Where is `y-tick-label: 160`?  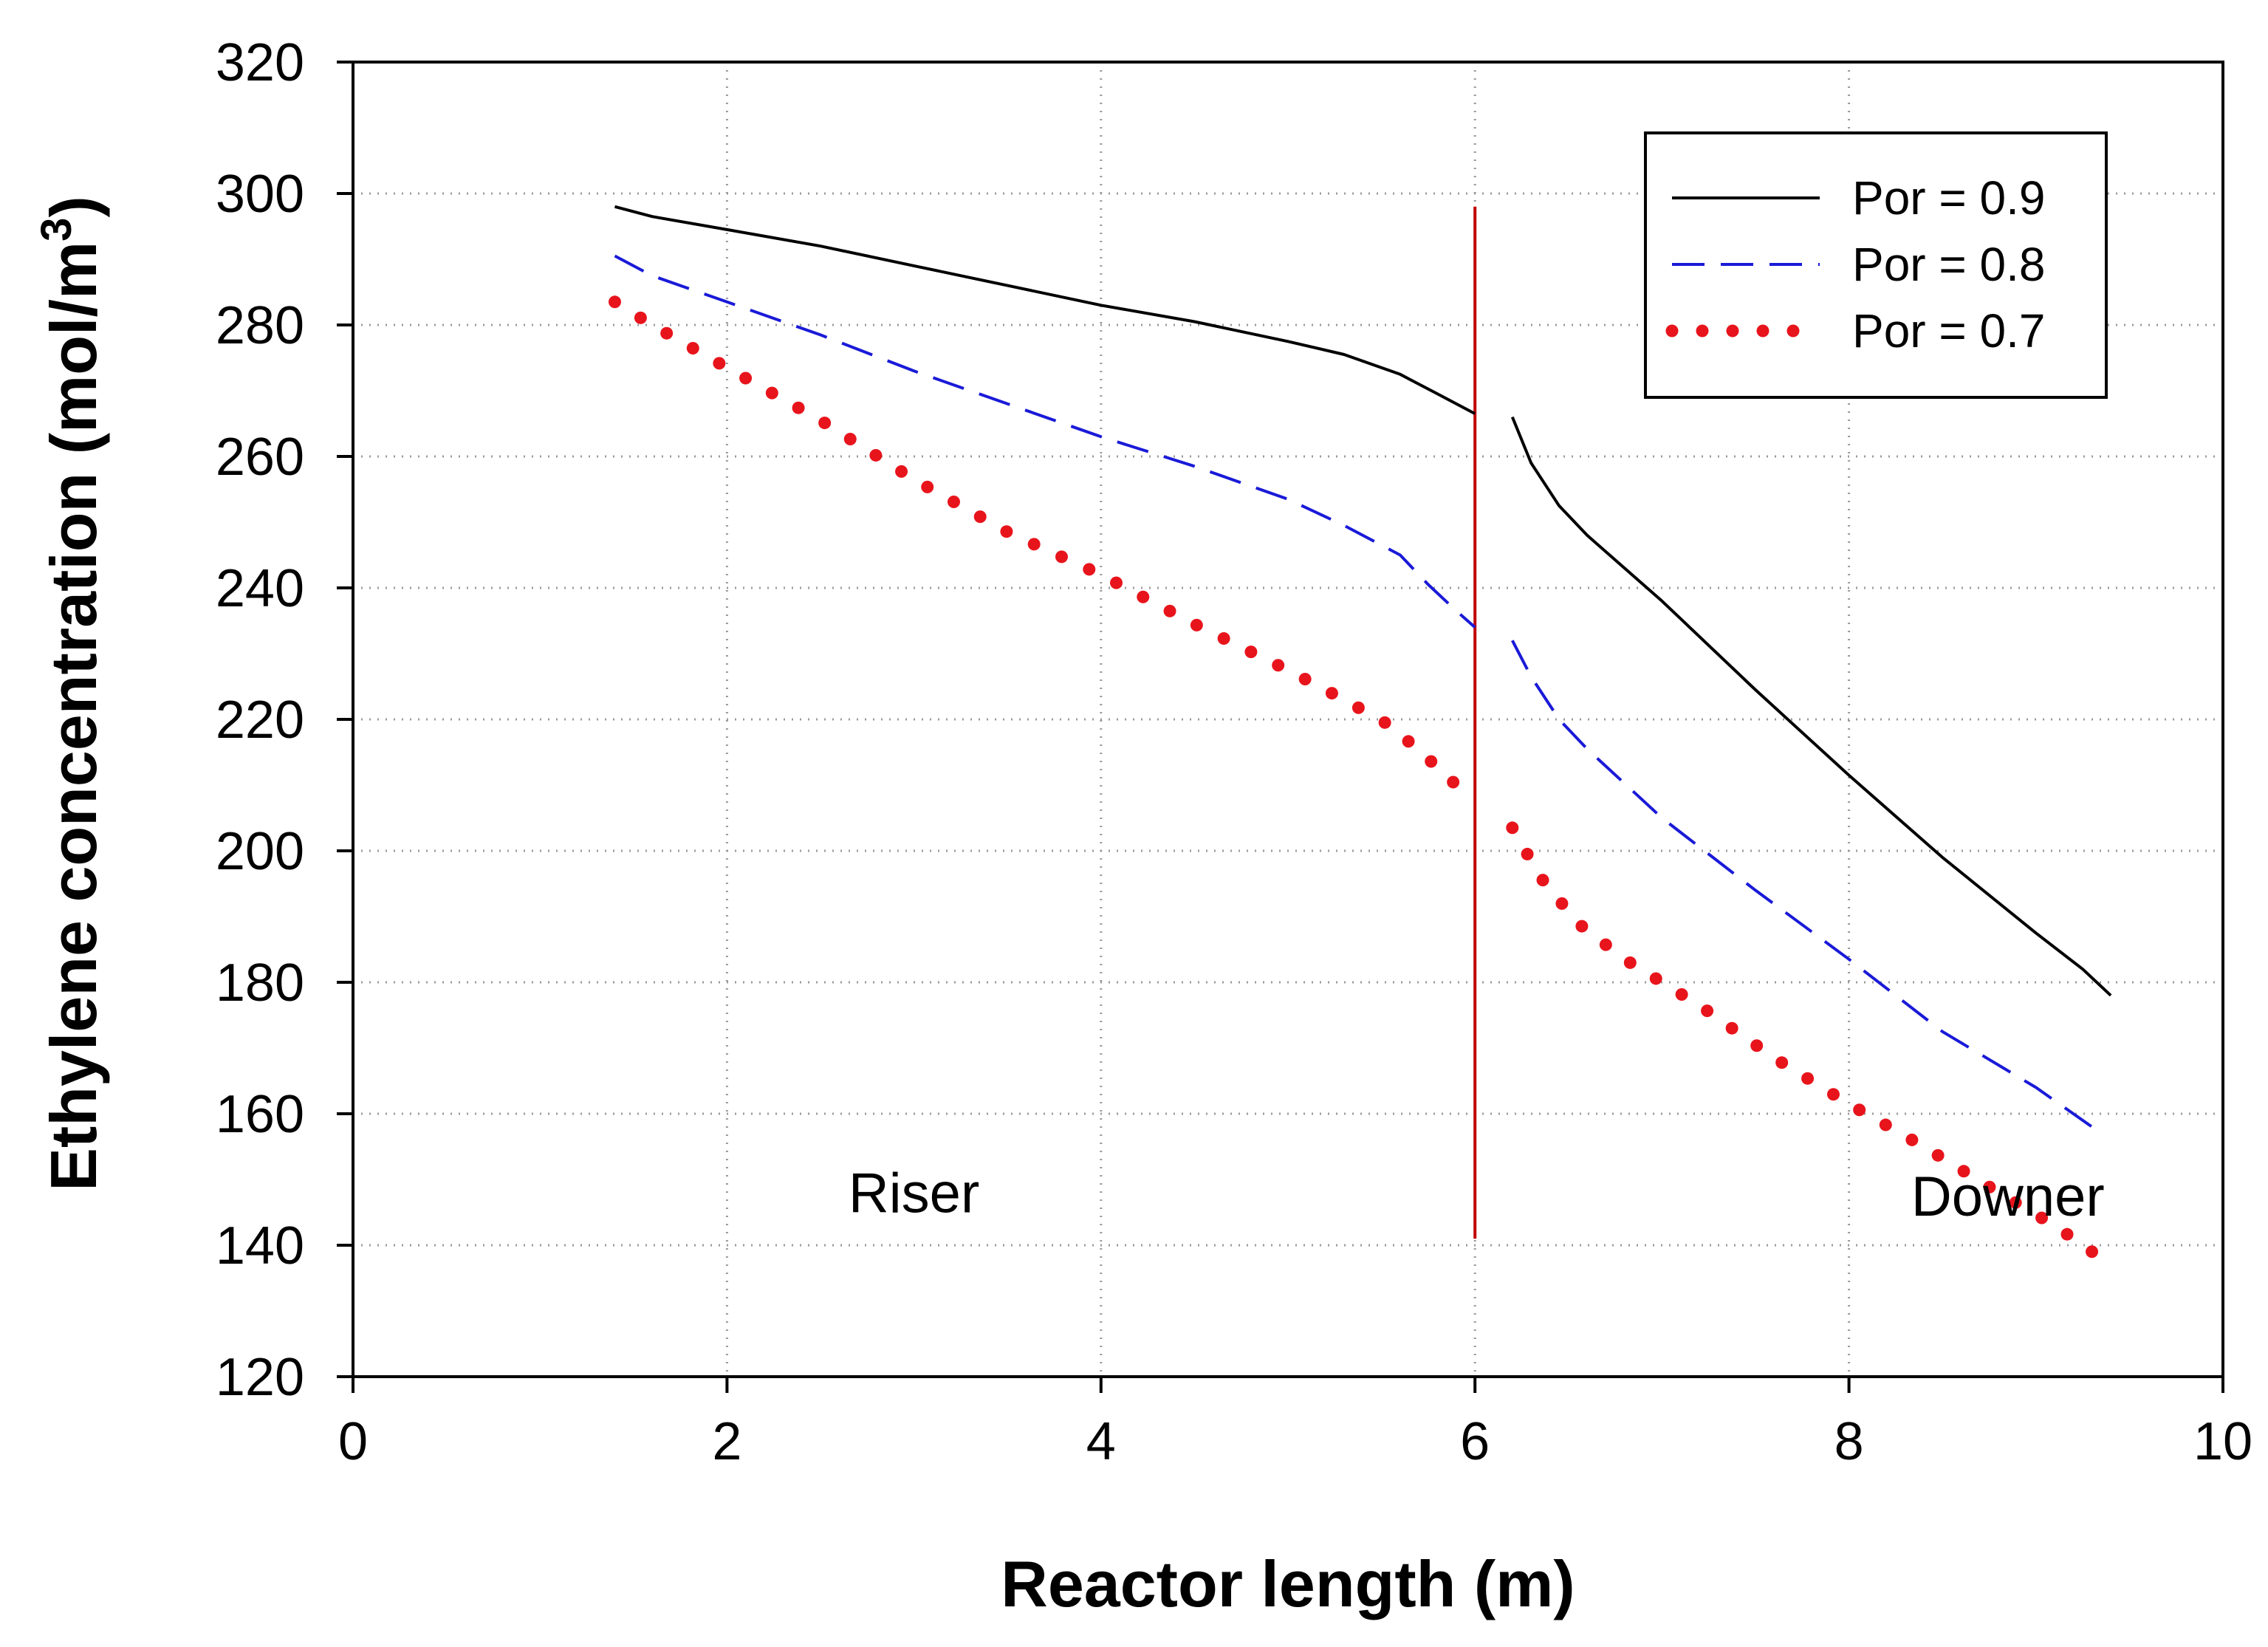
y-tick-label: 160 is located at coordinates (260, 1114).